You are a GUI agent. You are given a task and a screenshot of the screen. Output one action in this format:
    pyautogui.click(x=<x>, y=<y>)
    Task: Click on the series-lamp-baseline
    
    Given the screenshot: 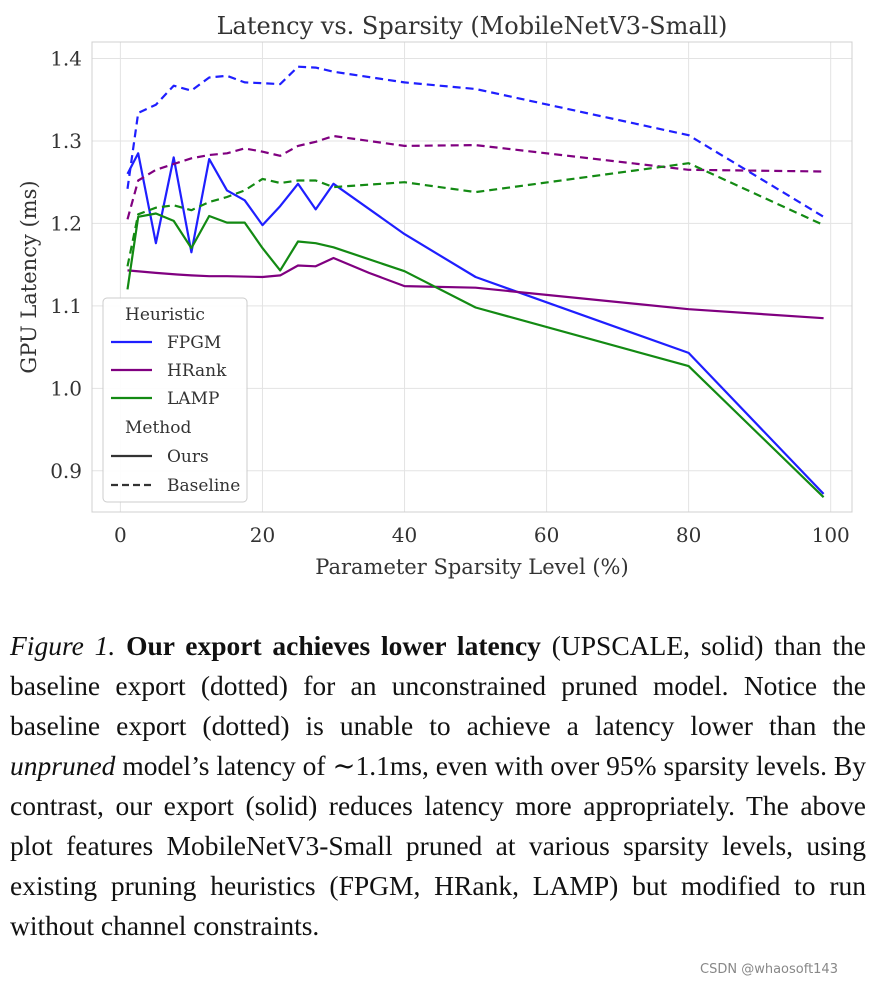 What is the action you would take?
    pyautogui.click(x=475, y=214)
    